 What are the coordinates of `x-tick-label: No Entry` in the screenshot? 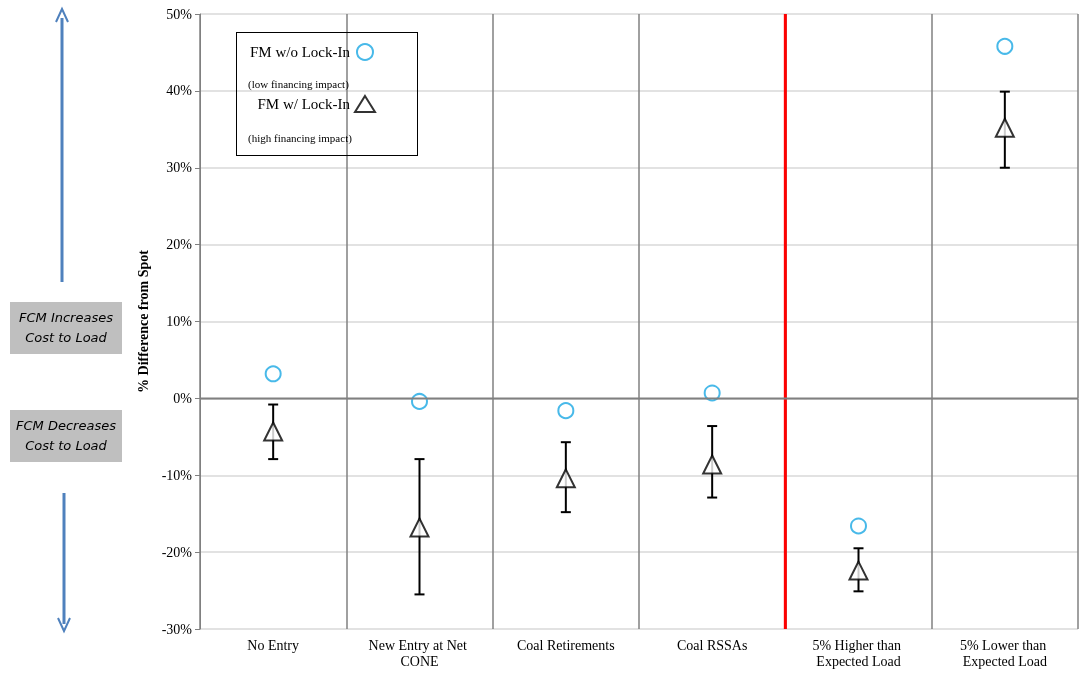 It's located at (273, 645).